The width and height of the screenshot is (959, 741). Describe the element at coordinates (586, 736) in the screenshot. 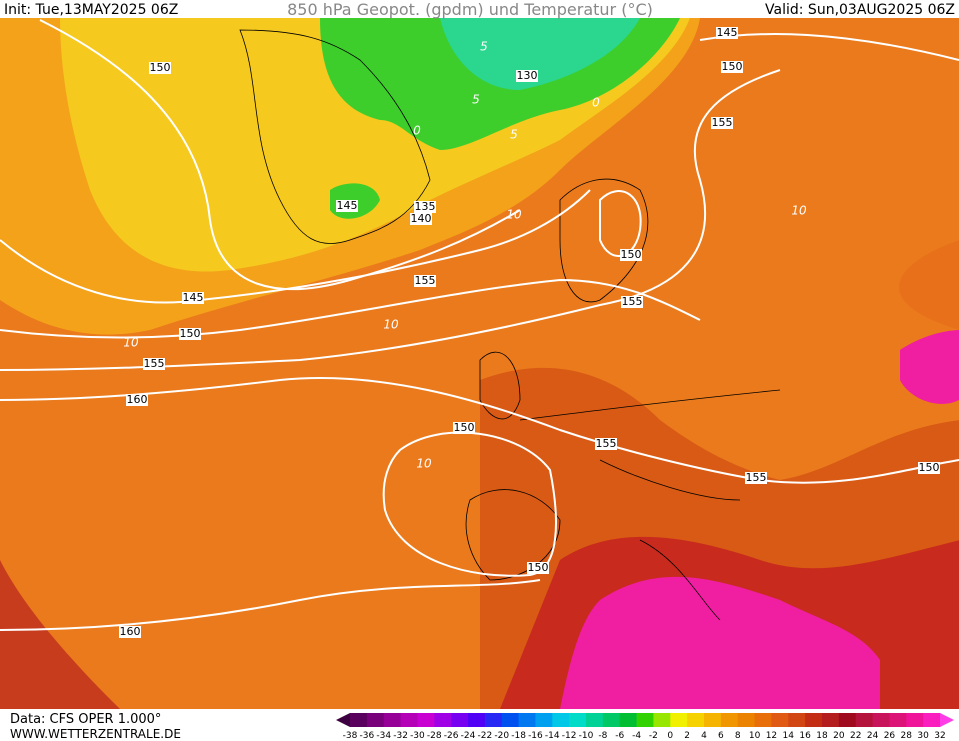

I see `legend-label: -10` at that location.